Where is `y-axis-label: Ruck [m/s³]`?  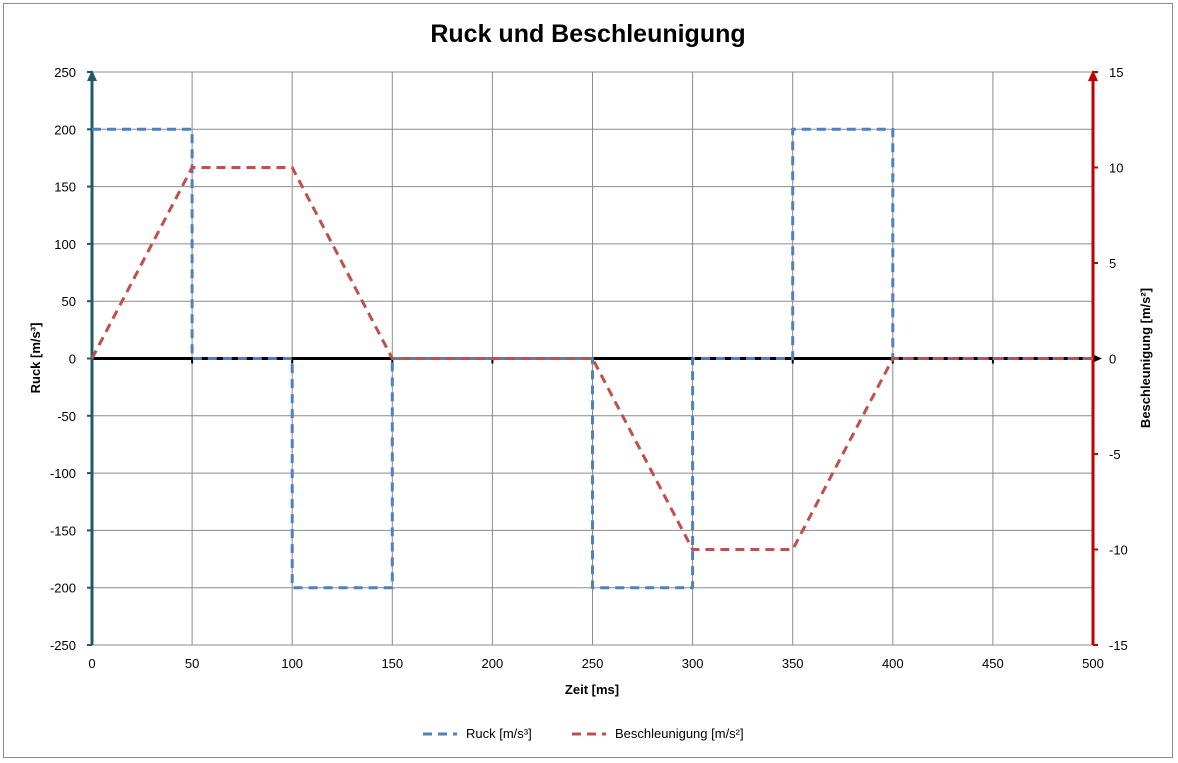
y-axis-label: Ruck [m/s³] is located at coordinates (35, 358).